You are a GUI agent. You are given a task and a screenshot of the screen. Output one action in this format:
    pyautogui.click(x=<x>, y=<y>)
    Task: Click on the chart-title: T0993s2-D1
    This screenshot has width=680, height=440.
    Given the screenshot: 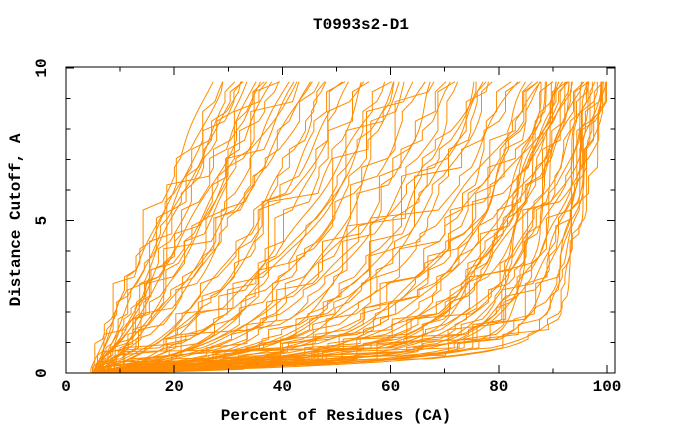 What is the action you would take?
    pyautogui.click(x=361, y=25)
    